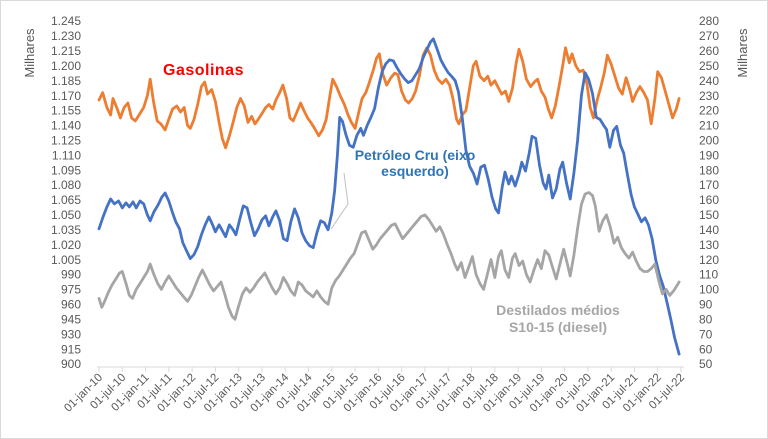 This screenshot has width=768, height=439. Describe the element at coordinates (708, 275) in the screenshot. I see `y-axis-right-label: 110` at that location.